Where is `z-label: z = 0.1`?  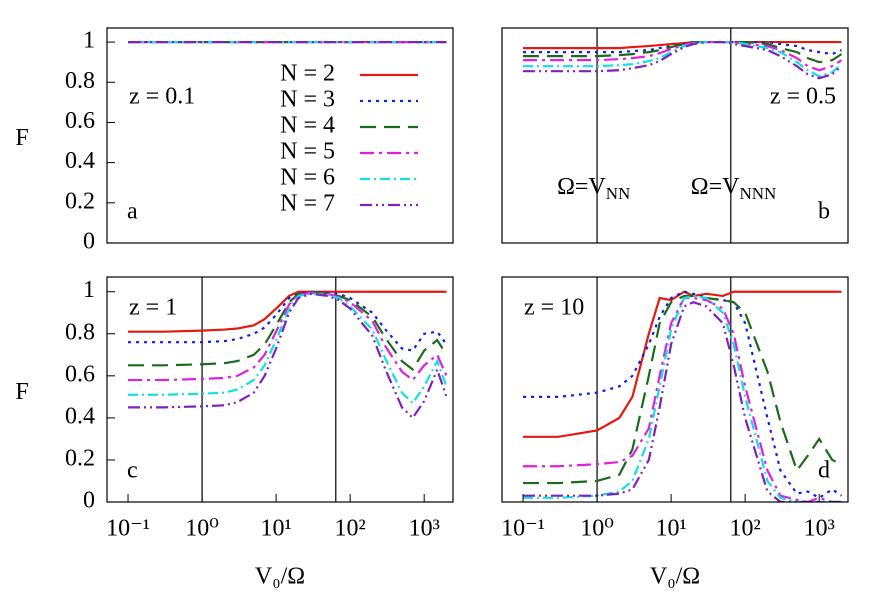
z-label: z = 0.1 is located at coordinates (162, 97).